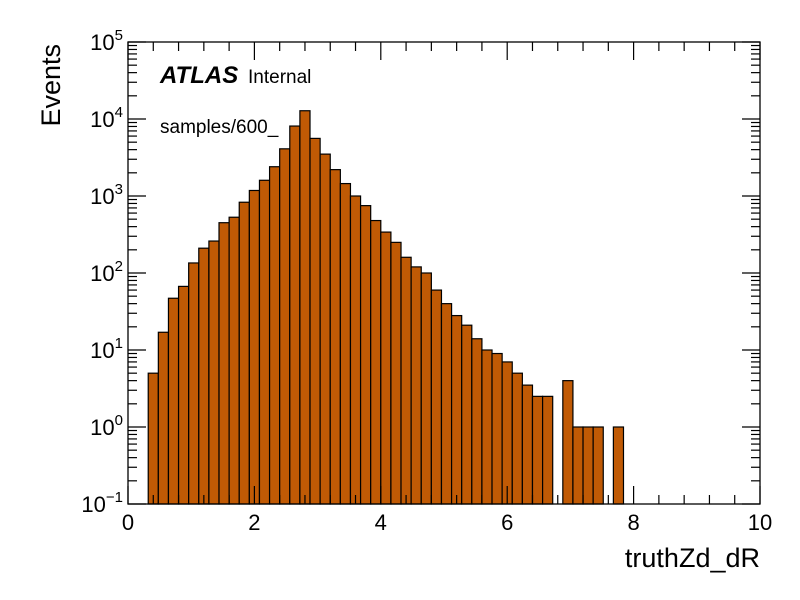 The image size is (800, 600). I want to click on y-tick-labels: 10⁻¹ 10⁰ 10¹ 10² 10³ 10⁴ 10⁵, so click(102, 272).